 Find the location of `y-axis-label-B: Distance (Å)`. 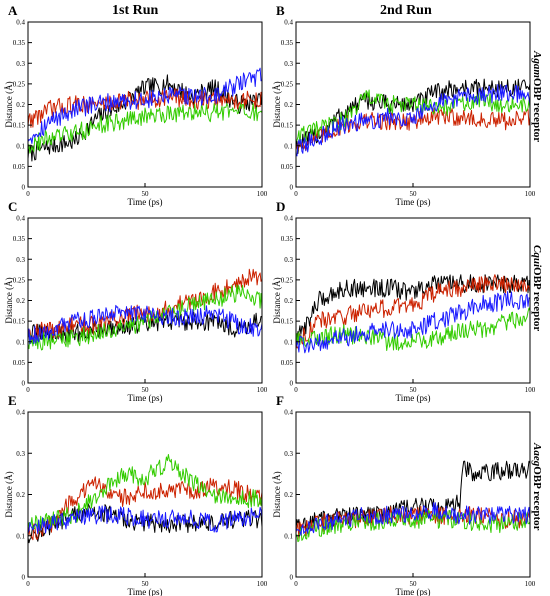

y-axis-label-B: Distance (Å) is located at coordinates (277, 104).